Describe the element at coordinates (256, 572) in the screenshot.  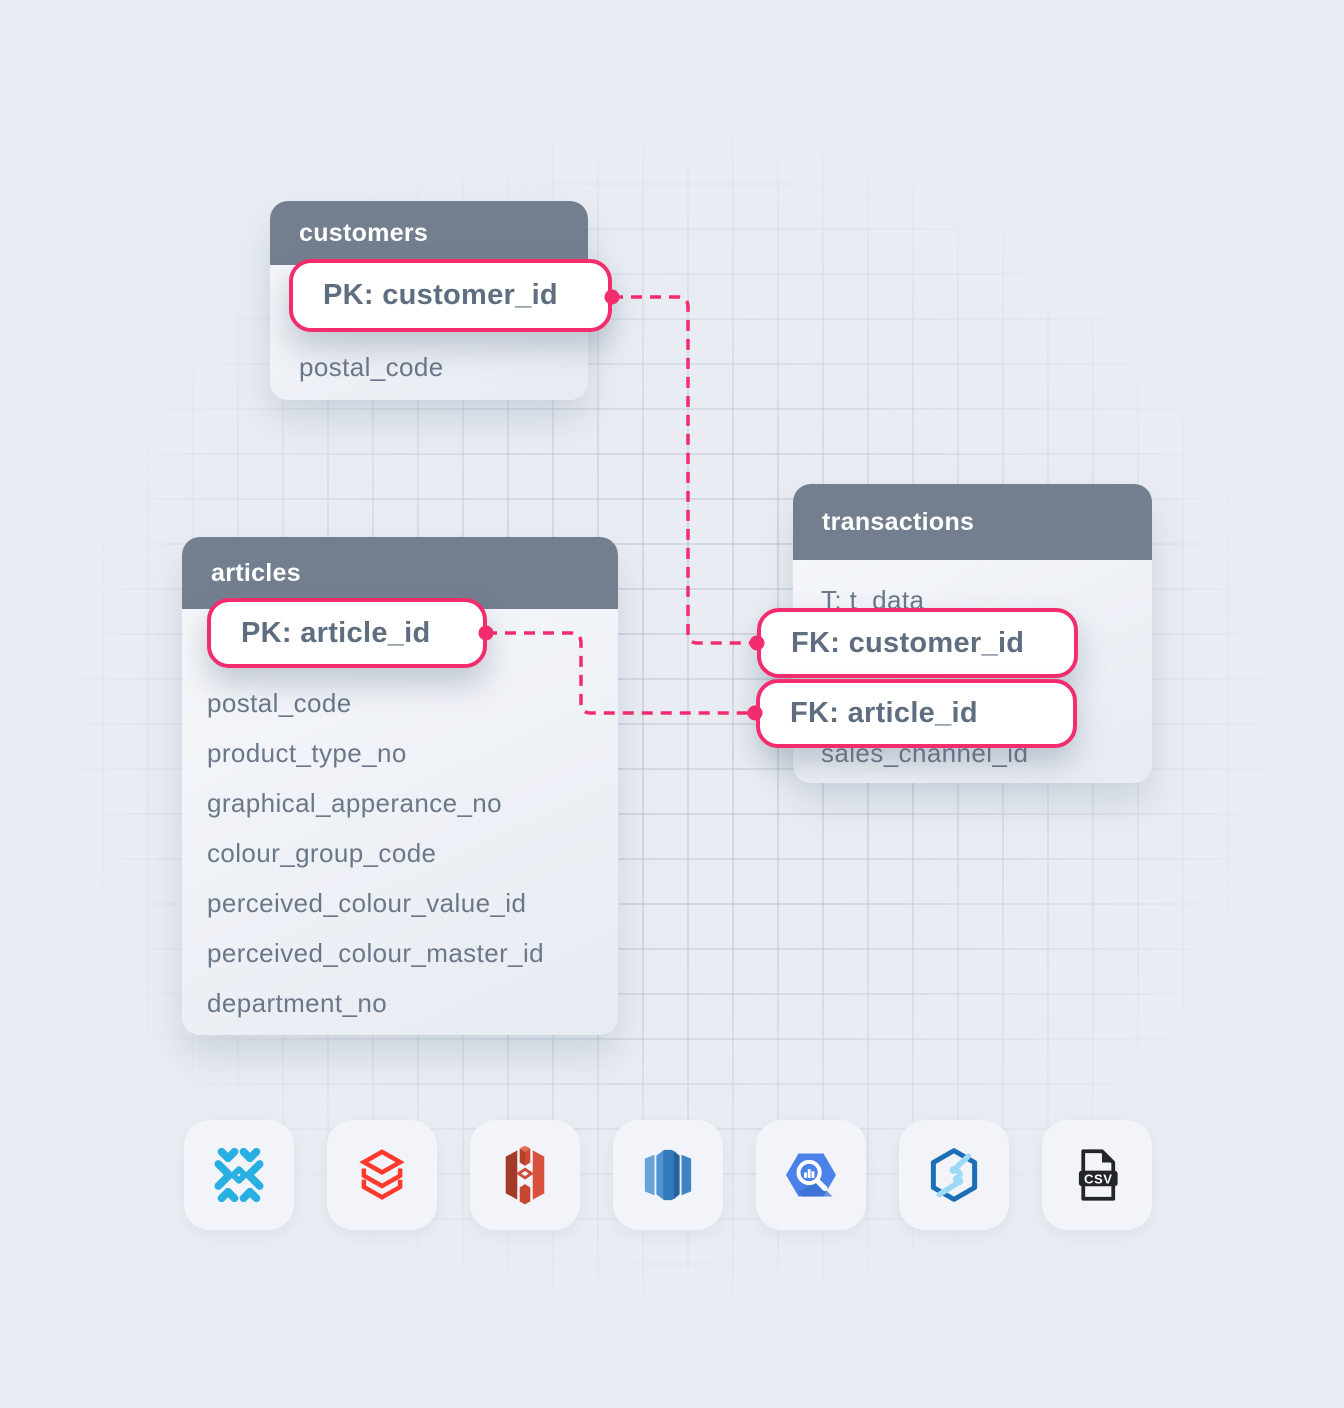
I see `table-articles-title: articles` at that location.